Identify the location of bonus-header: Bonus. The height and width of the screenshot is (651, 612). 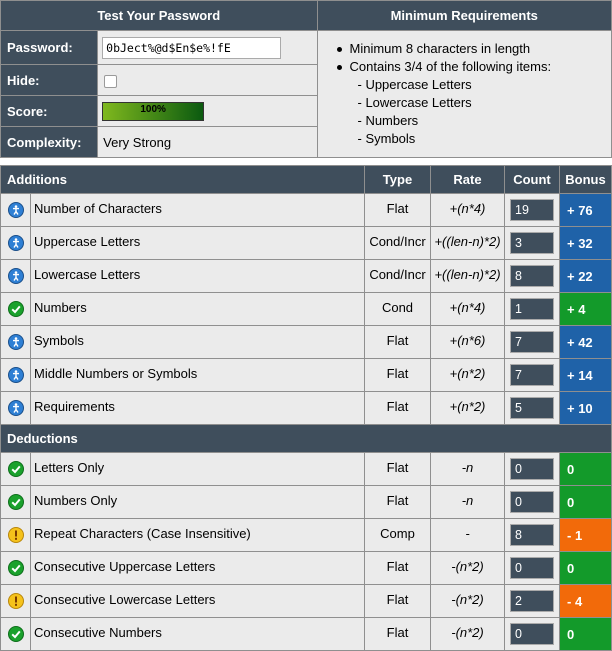
(585, 179).